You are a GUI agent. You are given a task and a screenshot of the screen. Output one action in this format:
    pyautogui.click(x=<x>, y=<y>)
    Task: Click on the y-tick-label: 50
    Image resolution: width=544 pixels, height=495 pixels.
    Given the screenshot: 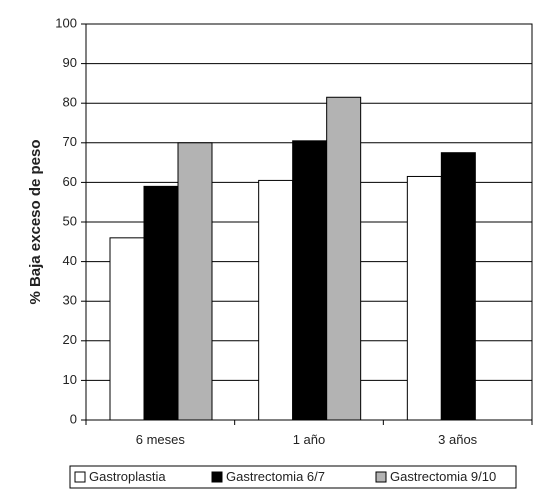 What is the action you would take?
    pyautogui.click(x=70, y=220)
    